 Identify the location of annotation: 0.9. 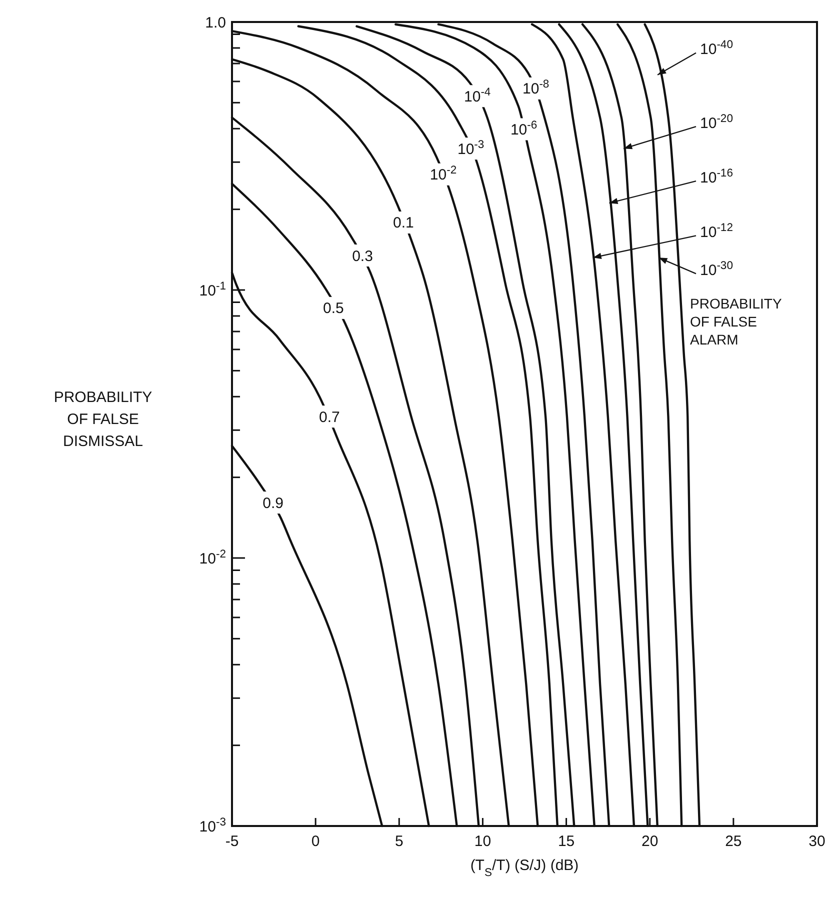
(273, 503).